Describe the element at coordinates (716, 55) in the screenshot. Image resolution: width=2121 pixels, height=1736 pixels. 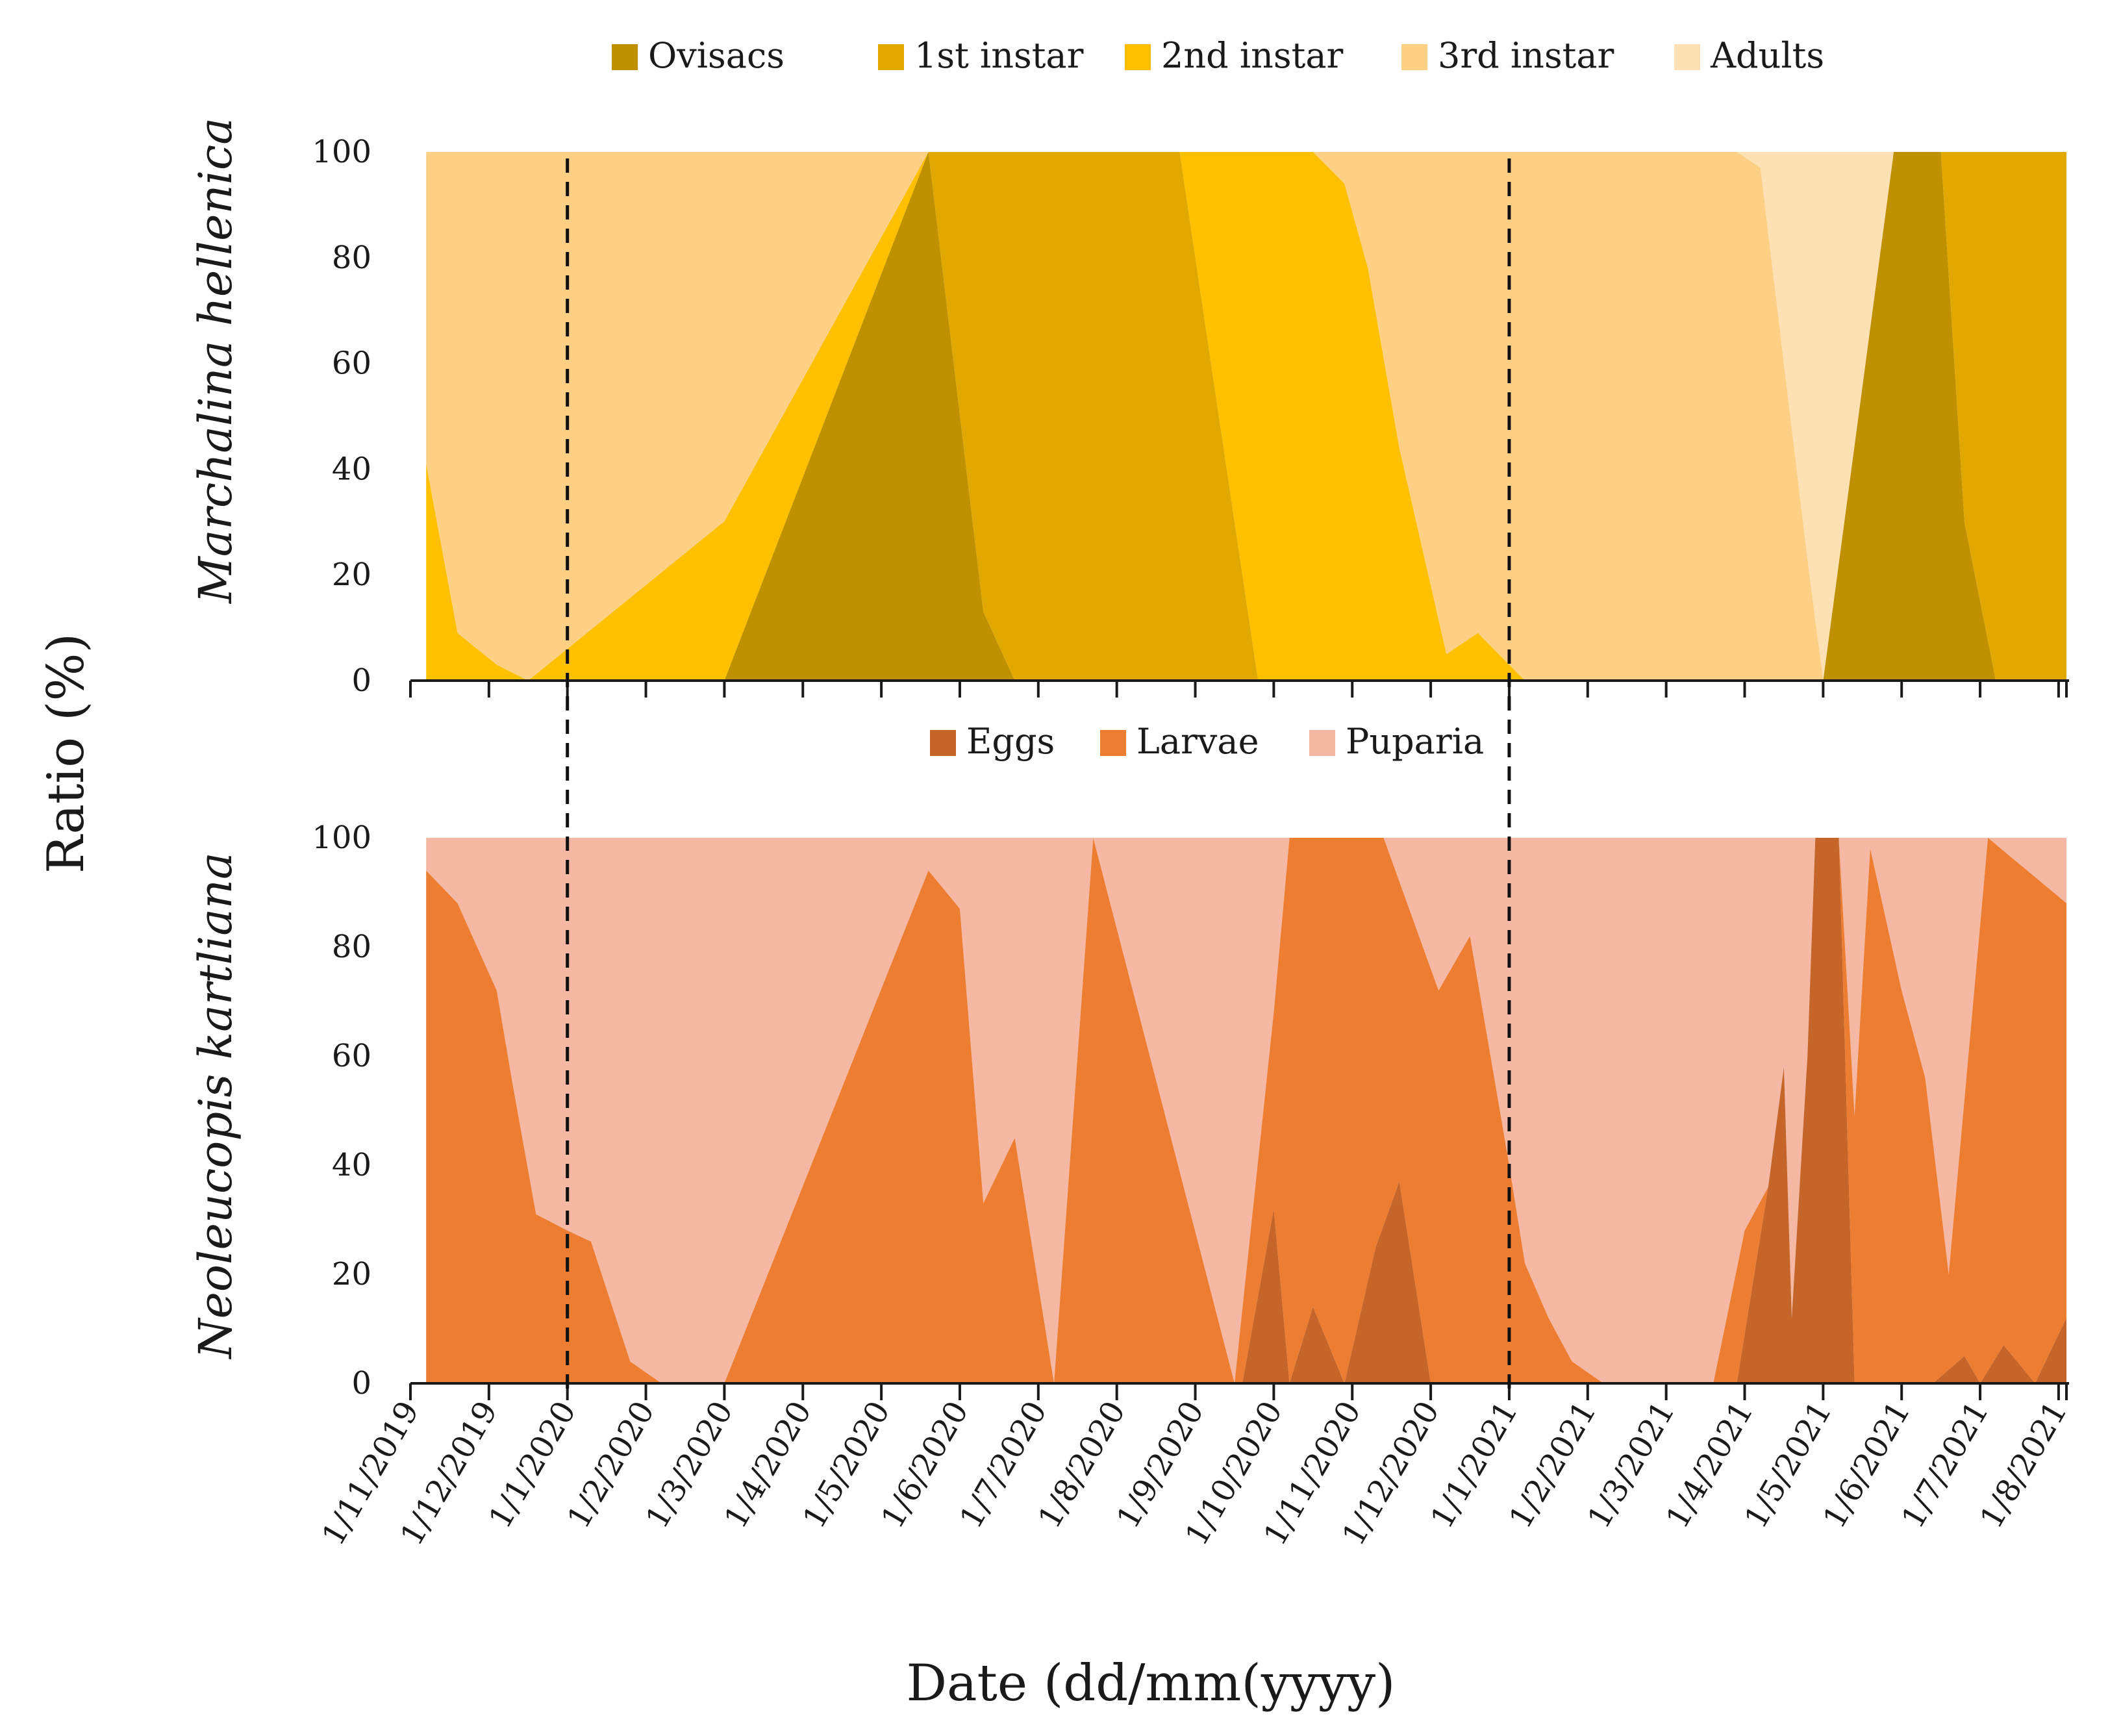
I see `legend-label: Ovisacs` at that location.